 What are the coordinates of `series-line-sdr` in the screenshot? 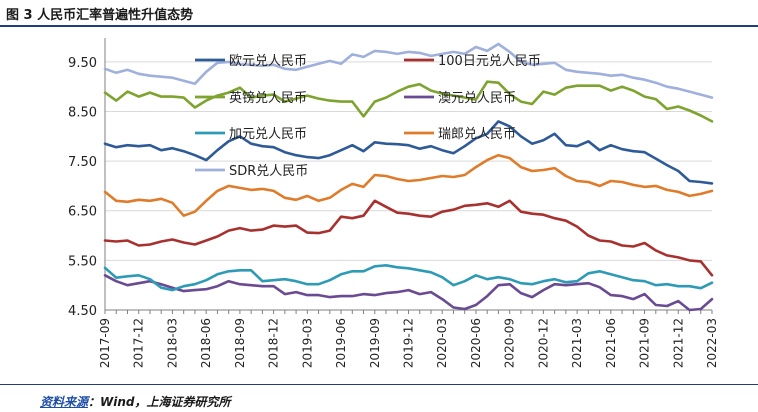 It's located at (408, 70).